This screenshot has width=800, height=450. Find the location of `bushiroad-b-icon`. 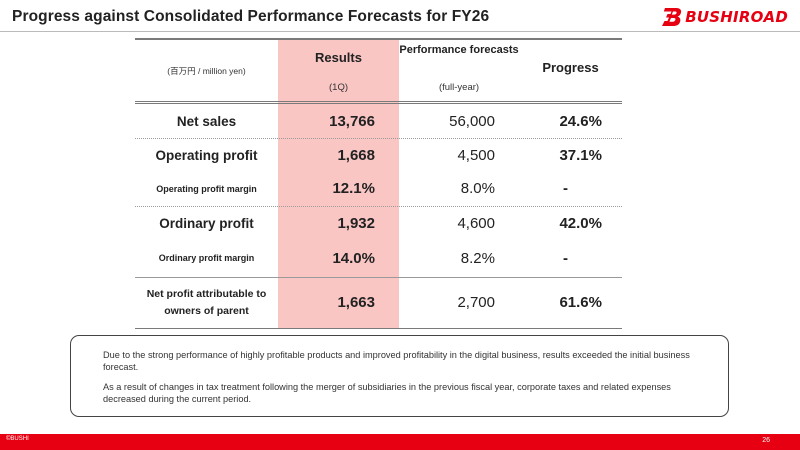

bushiroad-b-icon is located at coordinates (672, 17).